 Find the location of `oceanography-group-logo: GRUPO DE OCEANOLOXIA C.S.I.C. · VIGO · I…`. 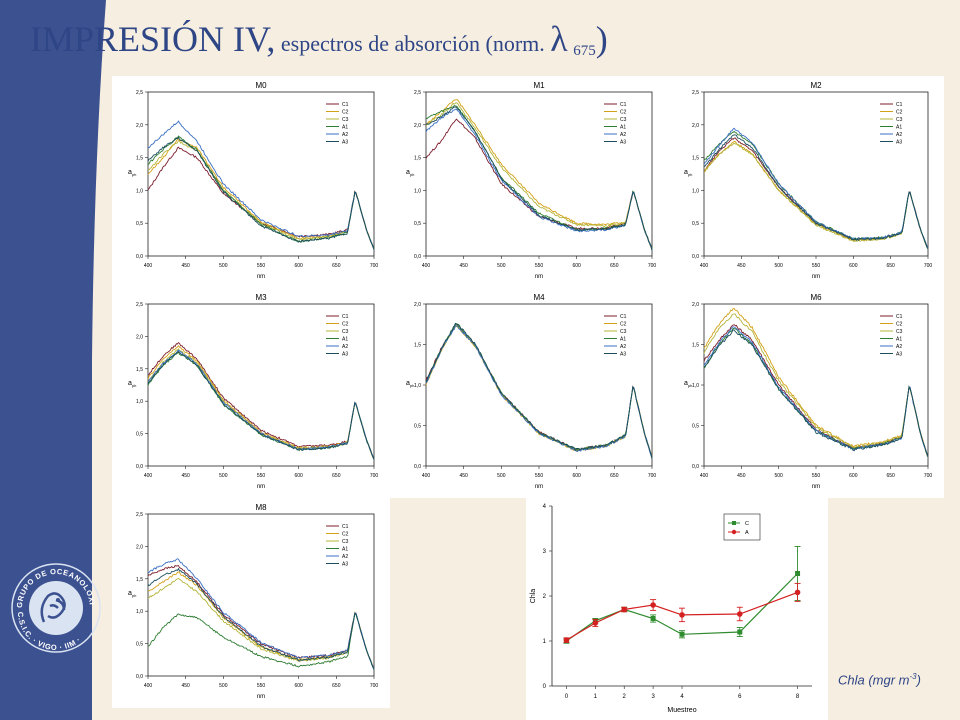

oceanography-group-logo: GRUPO DE OCEANOLOXIA C.S.I.C. · VIGO · I… is located at coordinates (54, 606).